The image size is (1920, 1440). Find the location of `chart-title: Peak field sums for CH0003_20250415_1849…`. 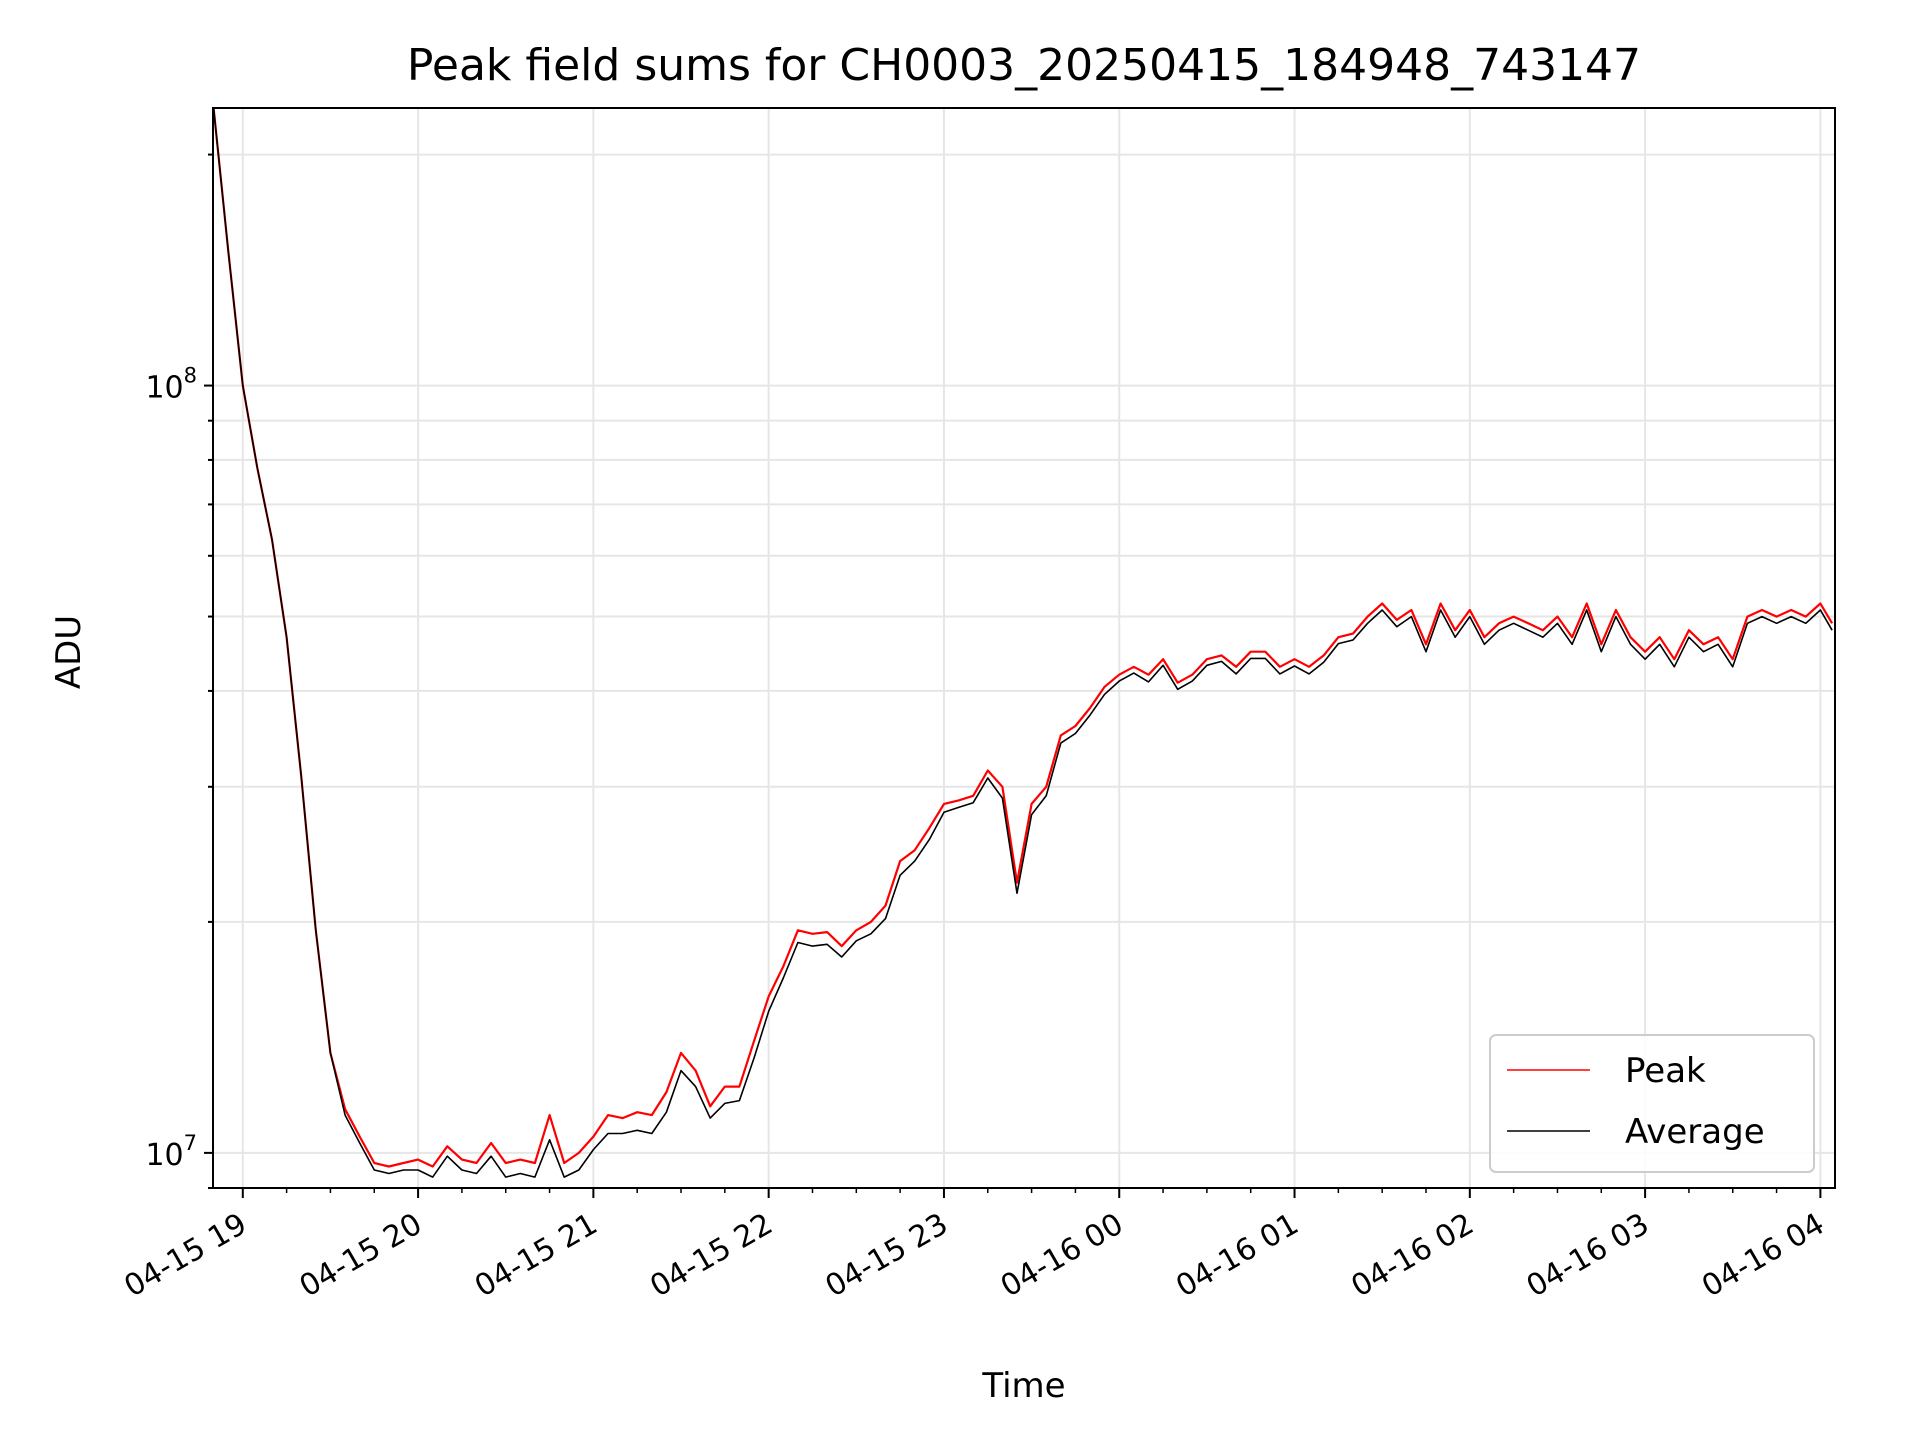

chart-title: Peak field sums for CH0003_20250415_1849… is located at coordinates (1024, 65).